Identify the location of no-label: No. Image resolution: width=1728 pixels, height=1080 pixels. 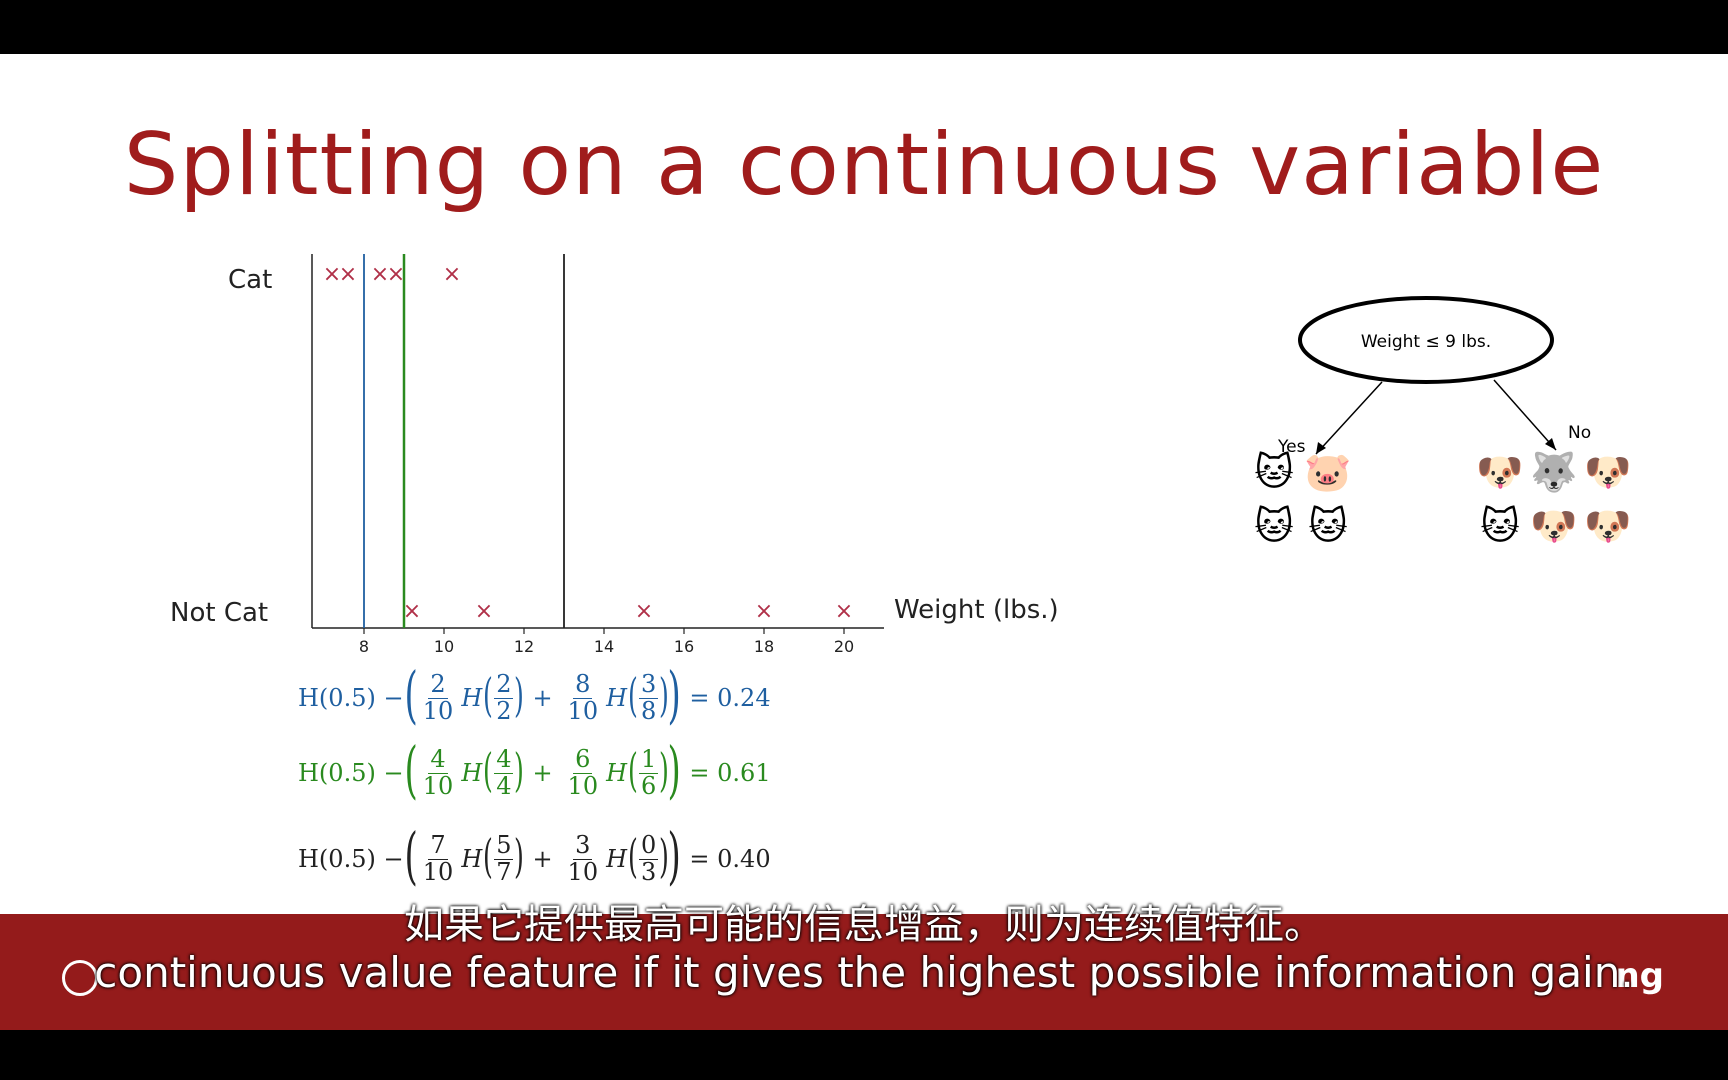
(1579, 433).